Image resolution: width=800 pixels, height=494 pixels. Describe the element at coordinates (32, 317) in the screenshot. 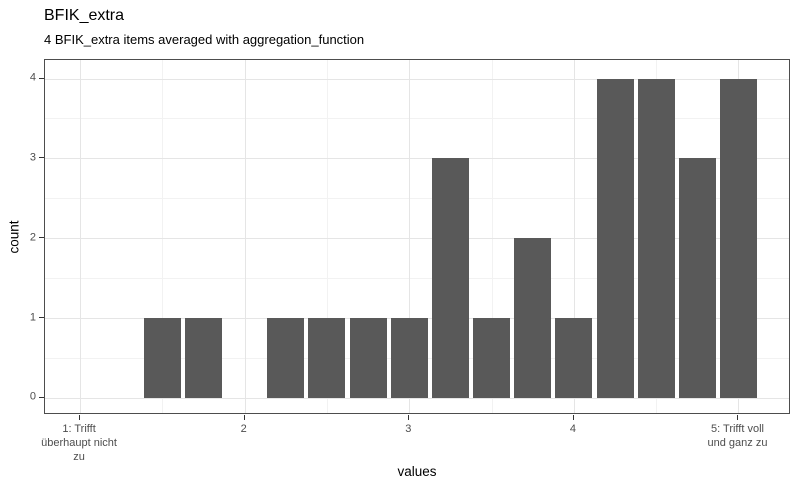

I see `y-tick-label: 1` at that location.